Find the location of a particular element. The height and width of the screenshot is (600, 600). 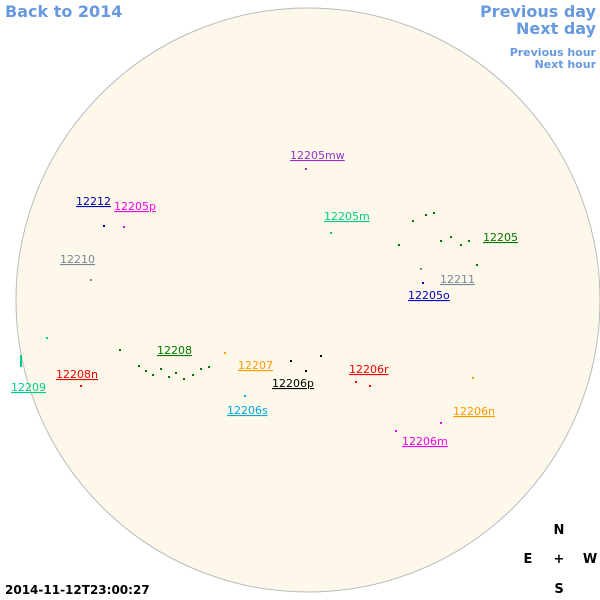

region-label: 12212 is located at coordinates (93, 201).